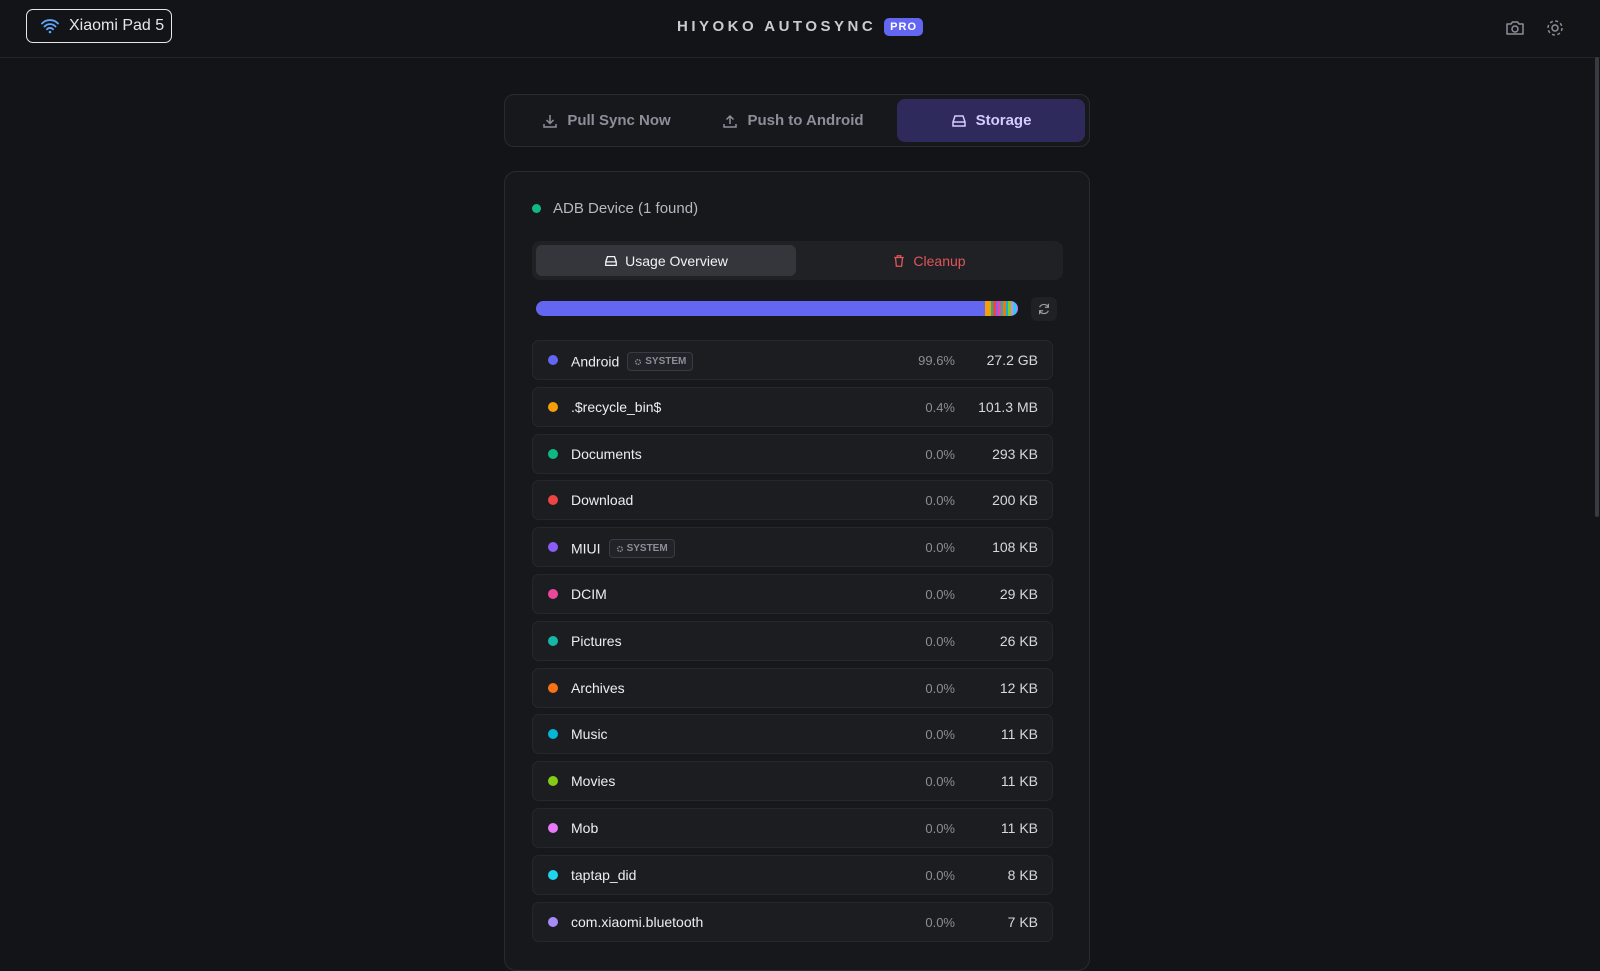 This screenshot has width=1600, height=971. I want to click on folder-percent: 0.4%, so click(940, 407).